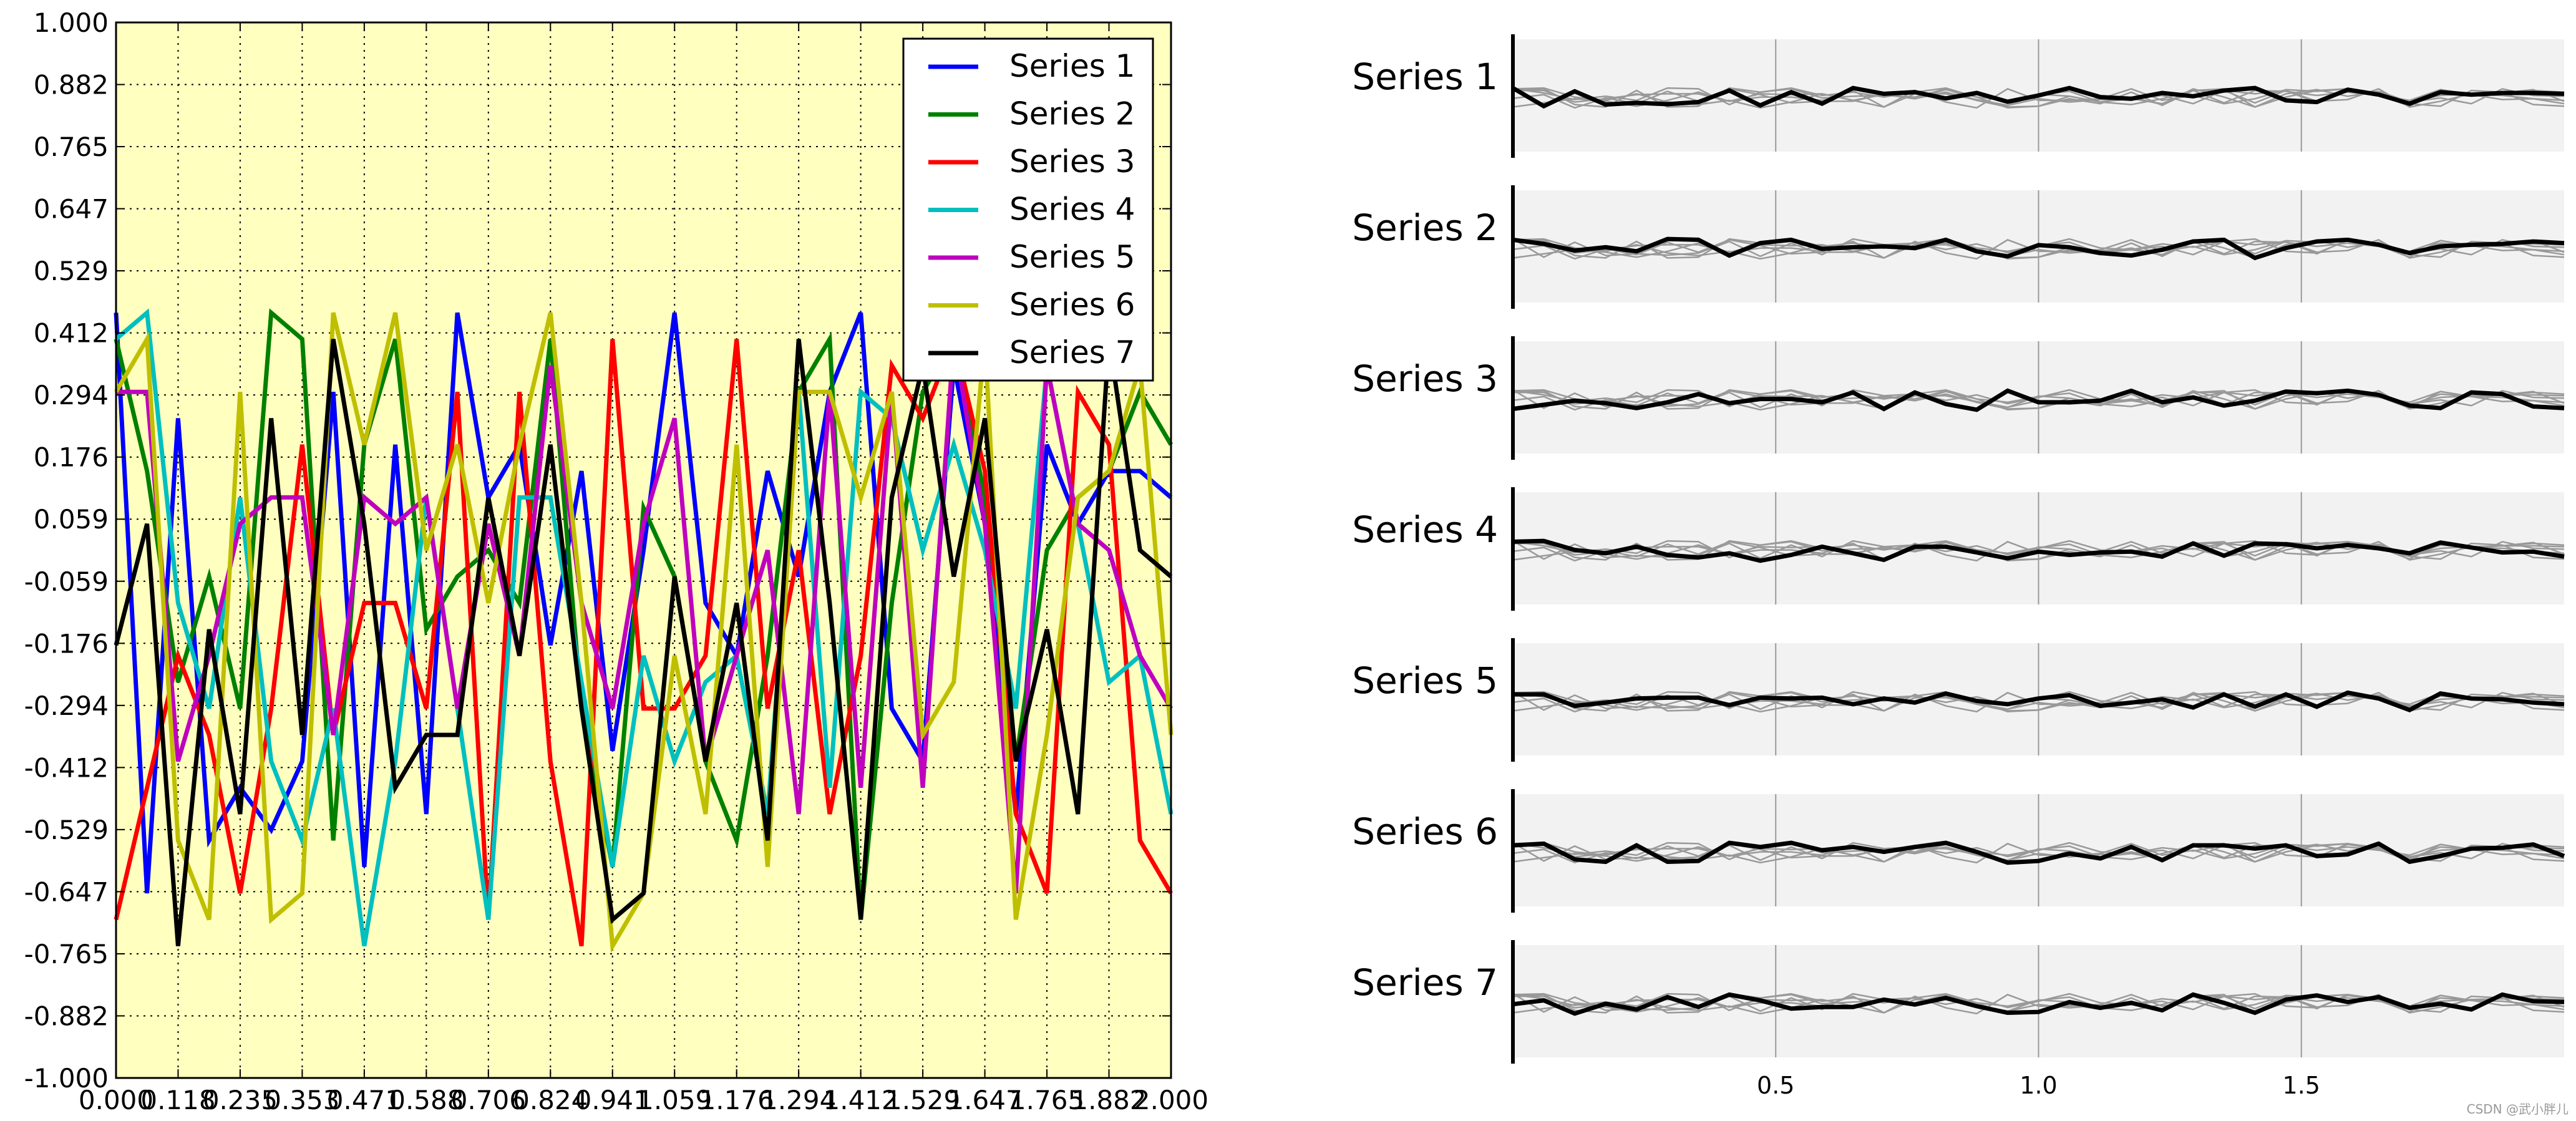  I want to click on y-tick-label: -0.412, so click(66, 767).